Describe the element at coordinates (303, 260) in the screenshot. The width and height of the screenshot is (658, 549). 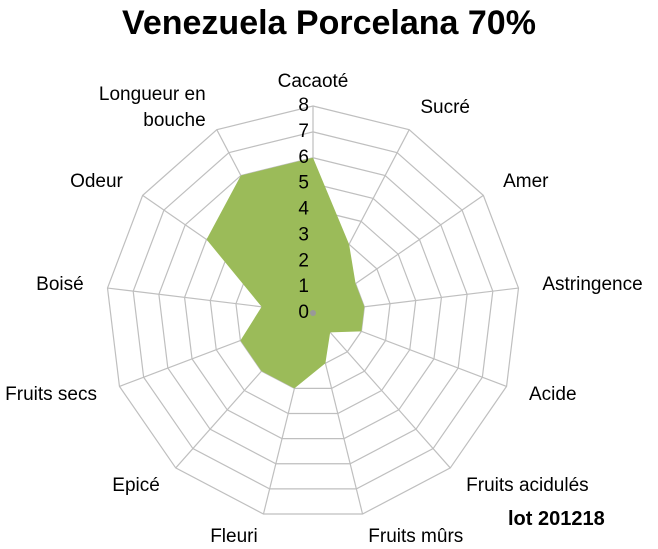
I see `tick-label: 2` at that location.